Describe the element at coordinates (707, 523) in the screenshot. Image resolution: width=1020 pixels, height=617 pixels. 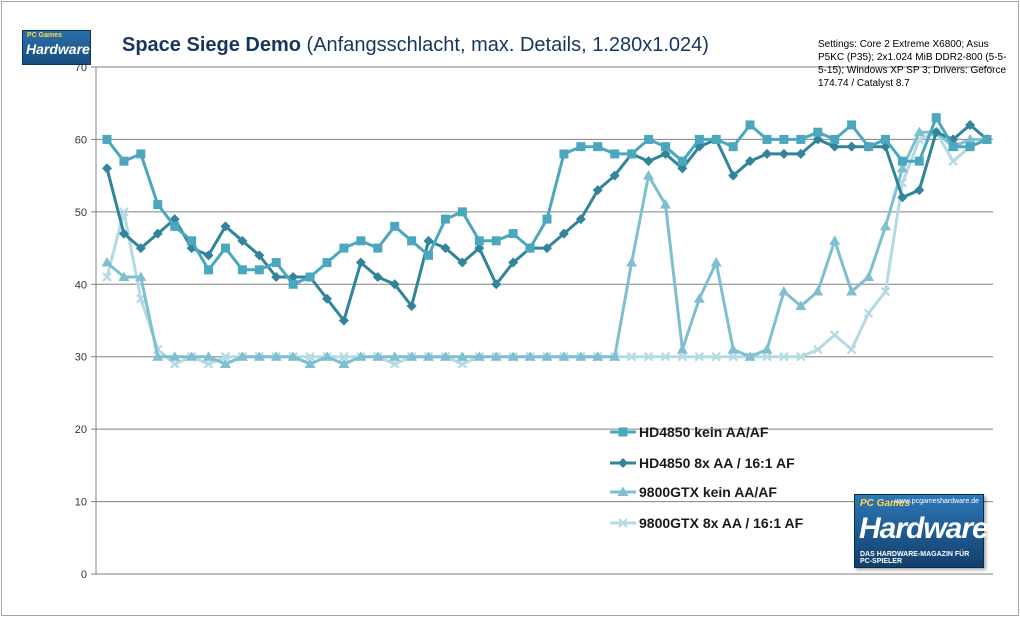
I see `legend-entry: 9800GTX 8x AA / 16:1 AF` at that location.